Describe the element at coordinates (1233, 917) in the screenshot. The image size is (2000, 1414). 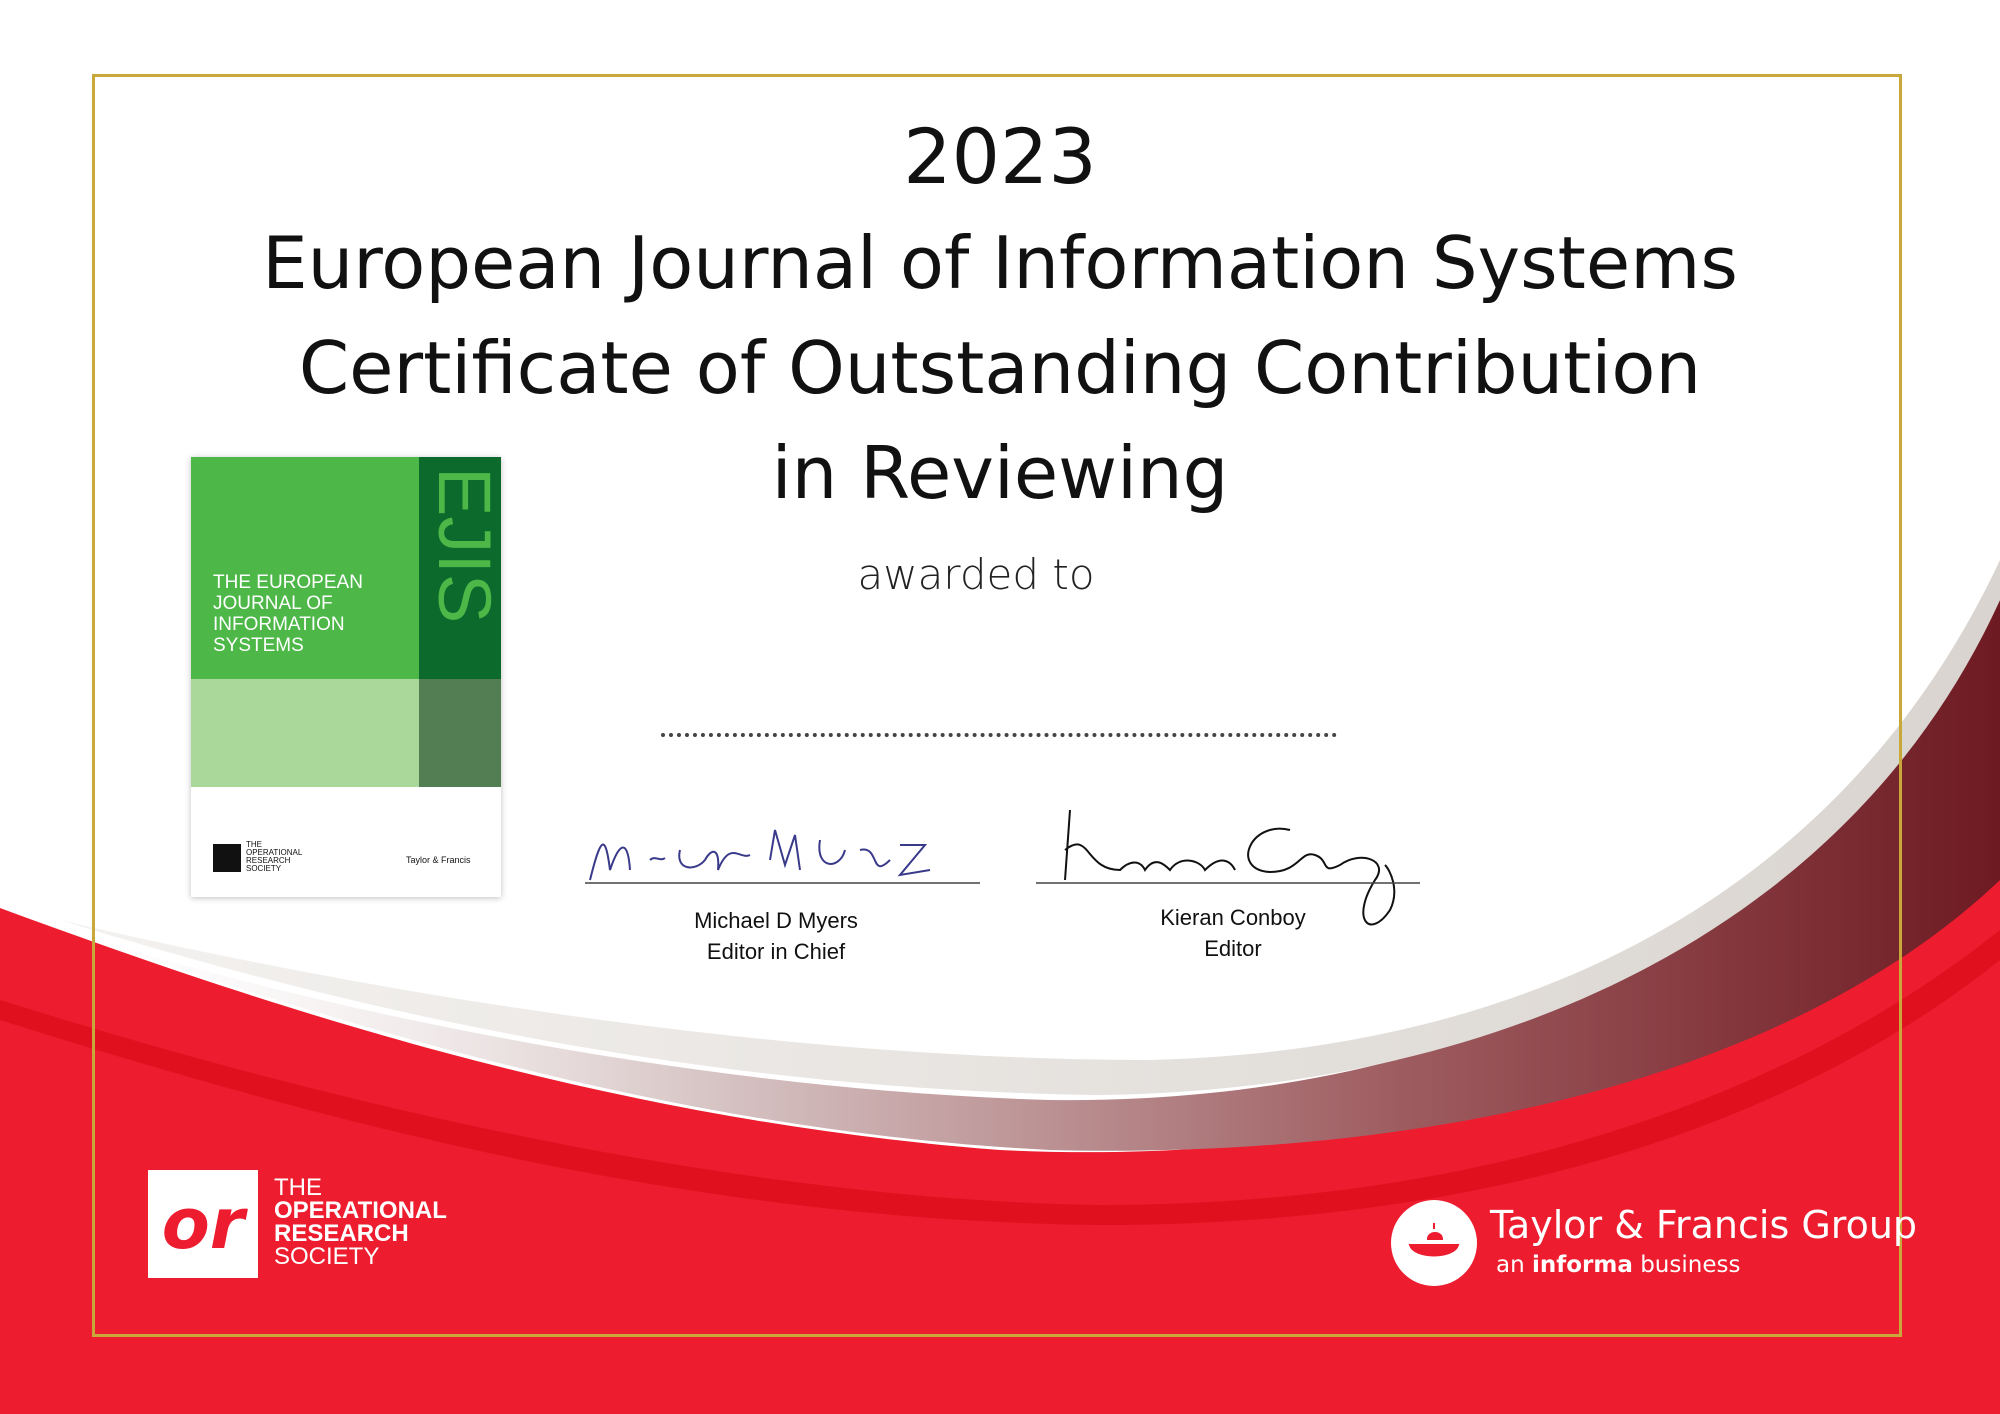
I see `signatory-name: Kieran Conboy` at that location.